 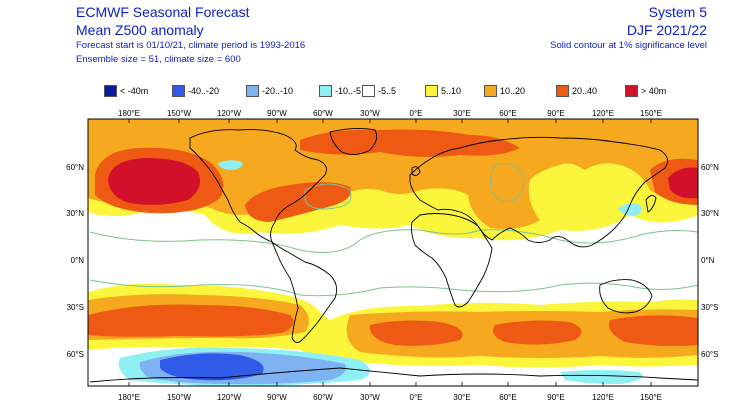 I want to click on legend-item: 10..20, so click(x=504, y=91).